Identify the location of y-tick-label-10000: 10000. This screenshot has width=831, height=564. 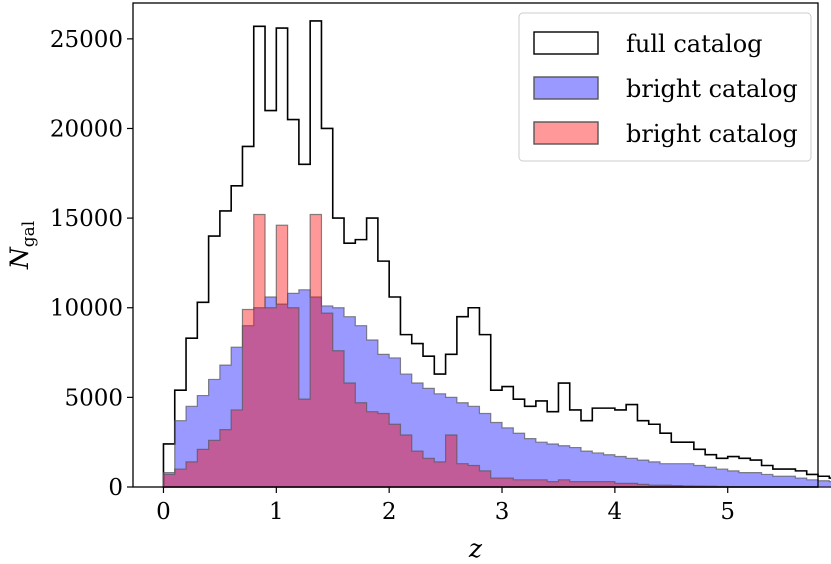
(86, 309).